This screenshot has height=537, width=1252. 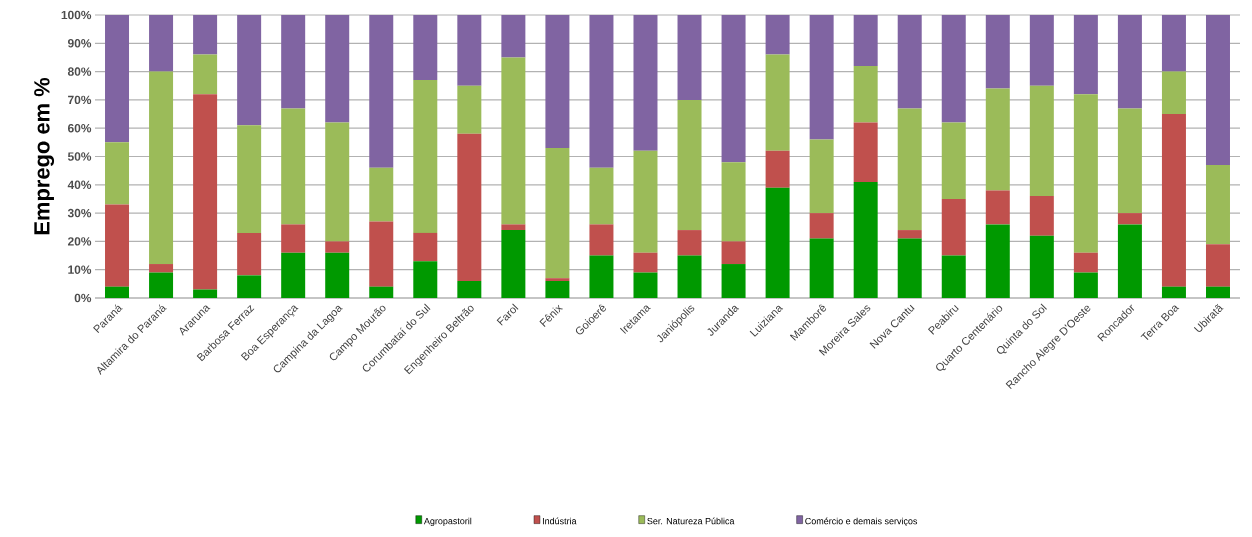 I want to click on legend-label: Ser. Natureza Pública, so click(x=691, y=521).